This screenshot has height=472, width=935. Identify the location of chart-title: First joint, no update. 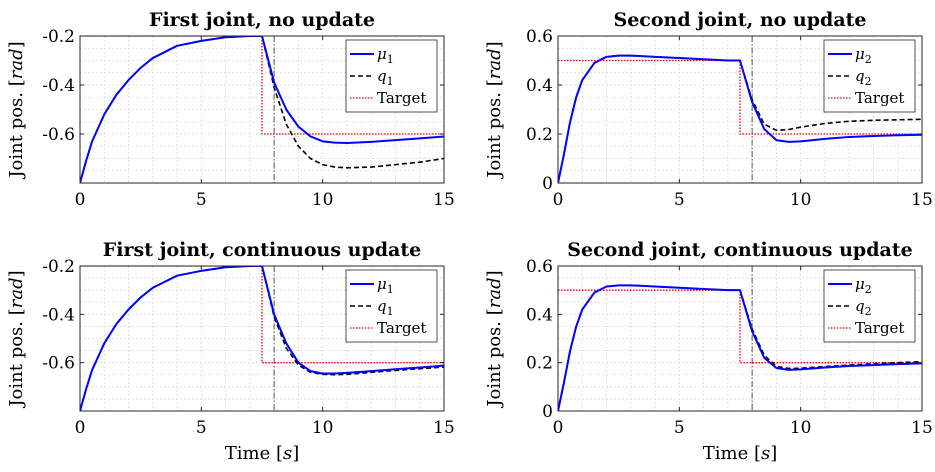
(262, 20).